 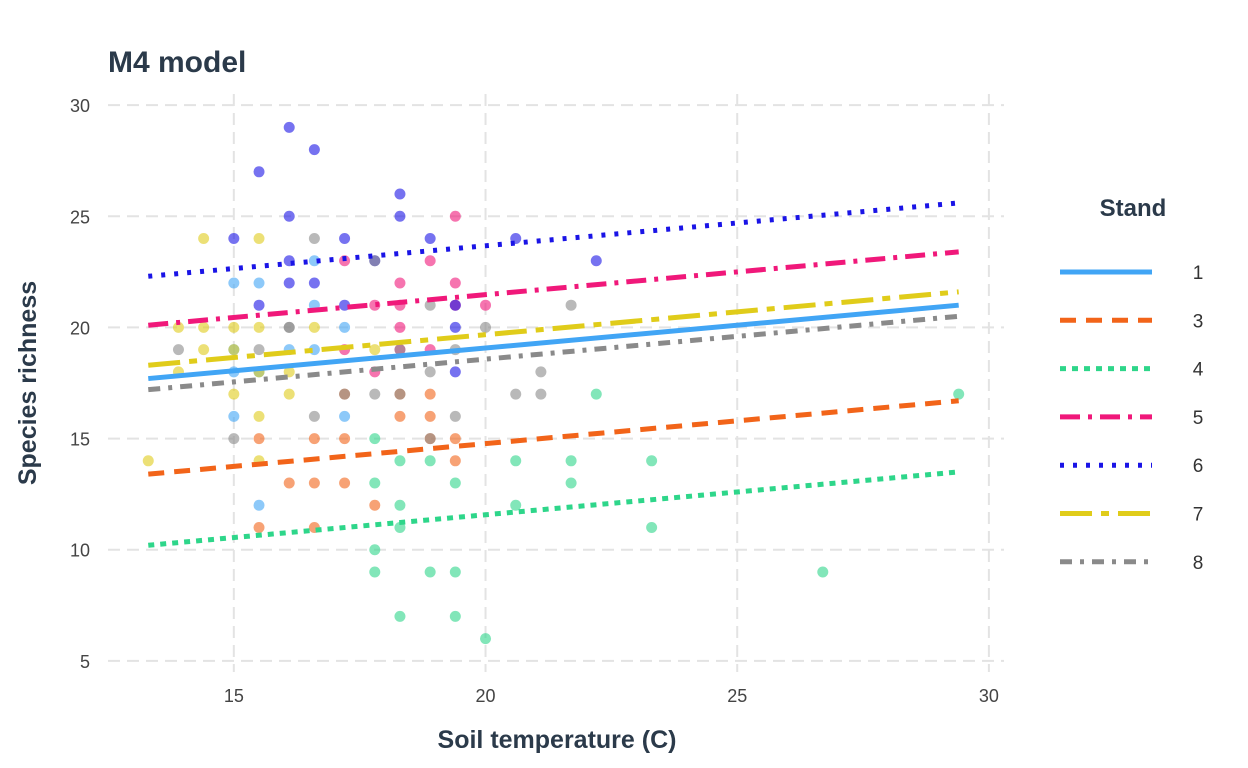 I want to click on x-tick-label: 20, so click(x=486, y=696).